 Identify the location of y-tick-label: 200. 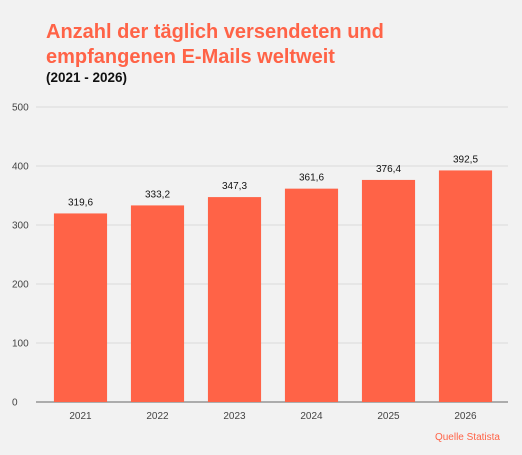
(20, 285).